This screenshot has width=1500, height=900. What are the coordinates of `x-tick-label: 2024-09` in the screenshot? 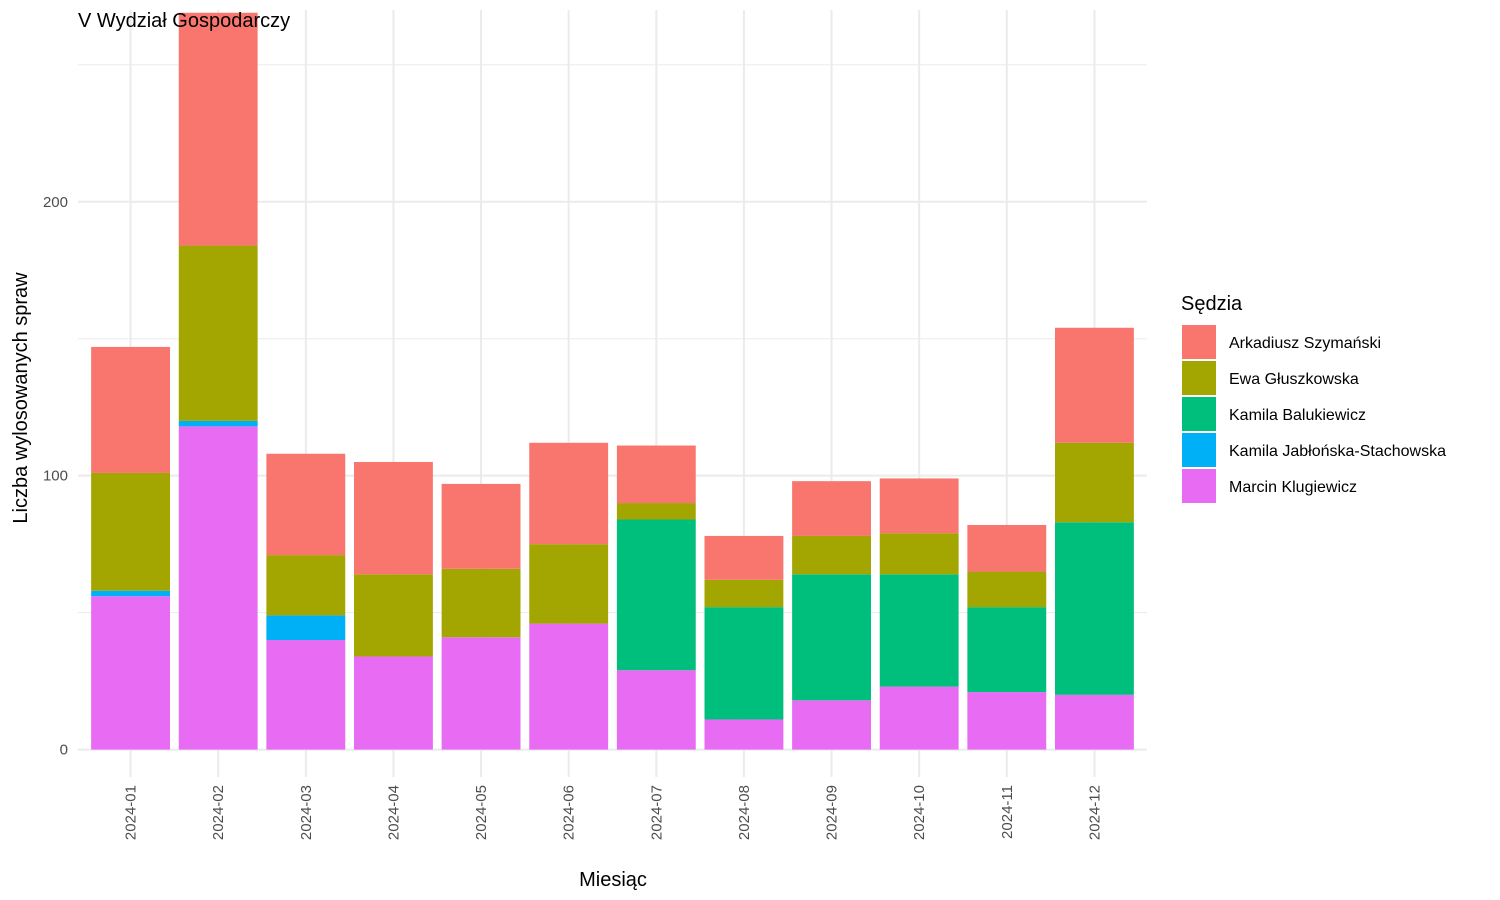 It's located at (832, 812).